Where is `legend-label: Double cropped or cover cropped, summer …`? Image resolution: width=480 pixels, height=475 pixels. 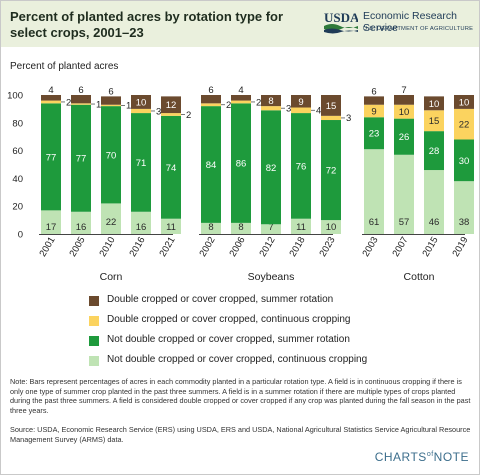
legend-label: Double cropped or cover cropped, summer … is located at coordinates (220, 299).